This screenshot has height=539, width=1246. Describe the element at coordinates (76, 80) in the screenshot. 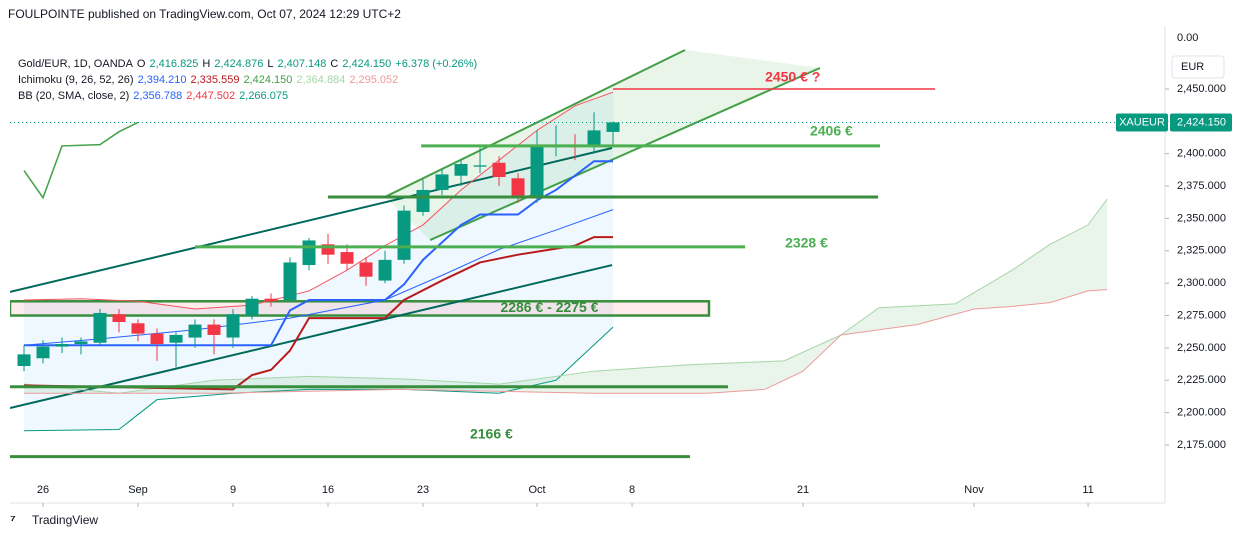

I see `legend-item: Ichimoku (9, 26, 52, 26)` at that location.